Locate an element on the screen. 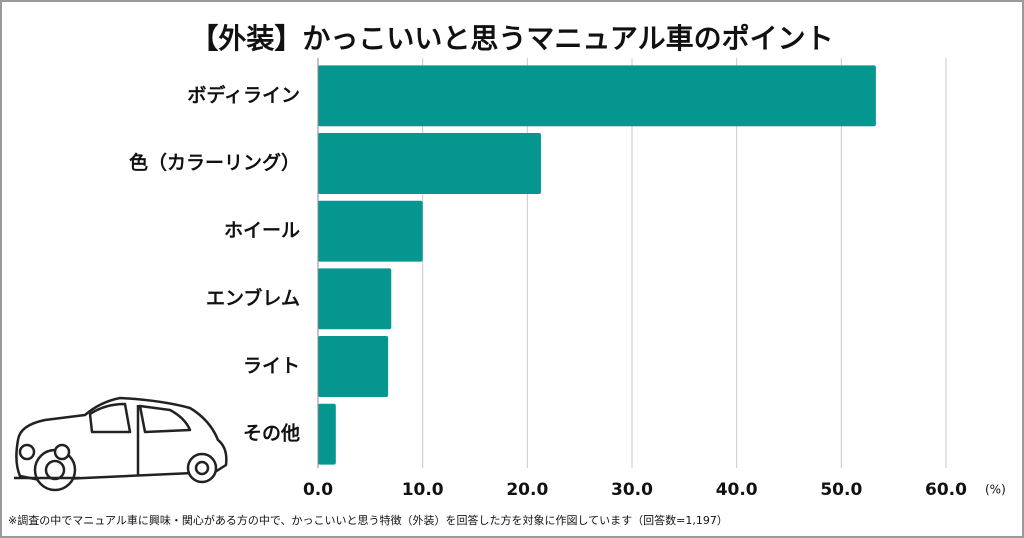  x-tick-label: 40.0 is located at coordinates (737, 490).